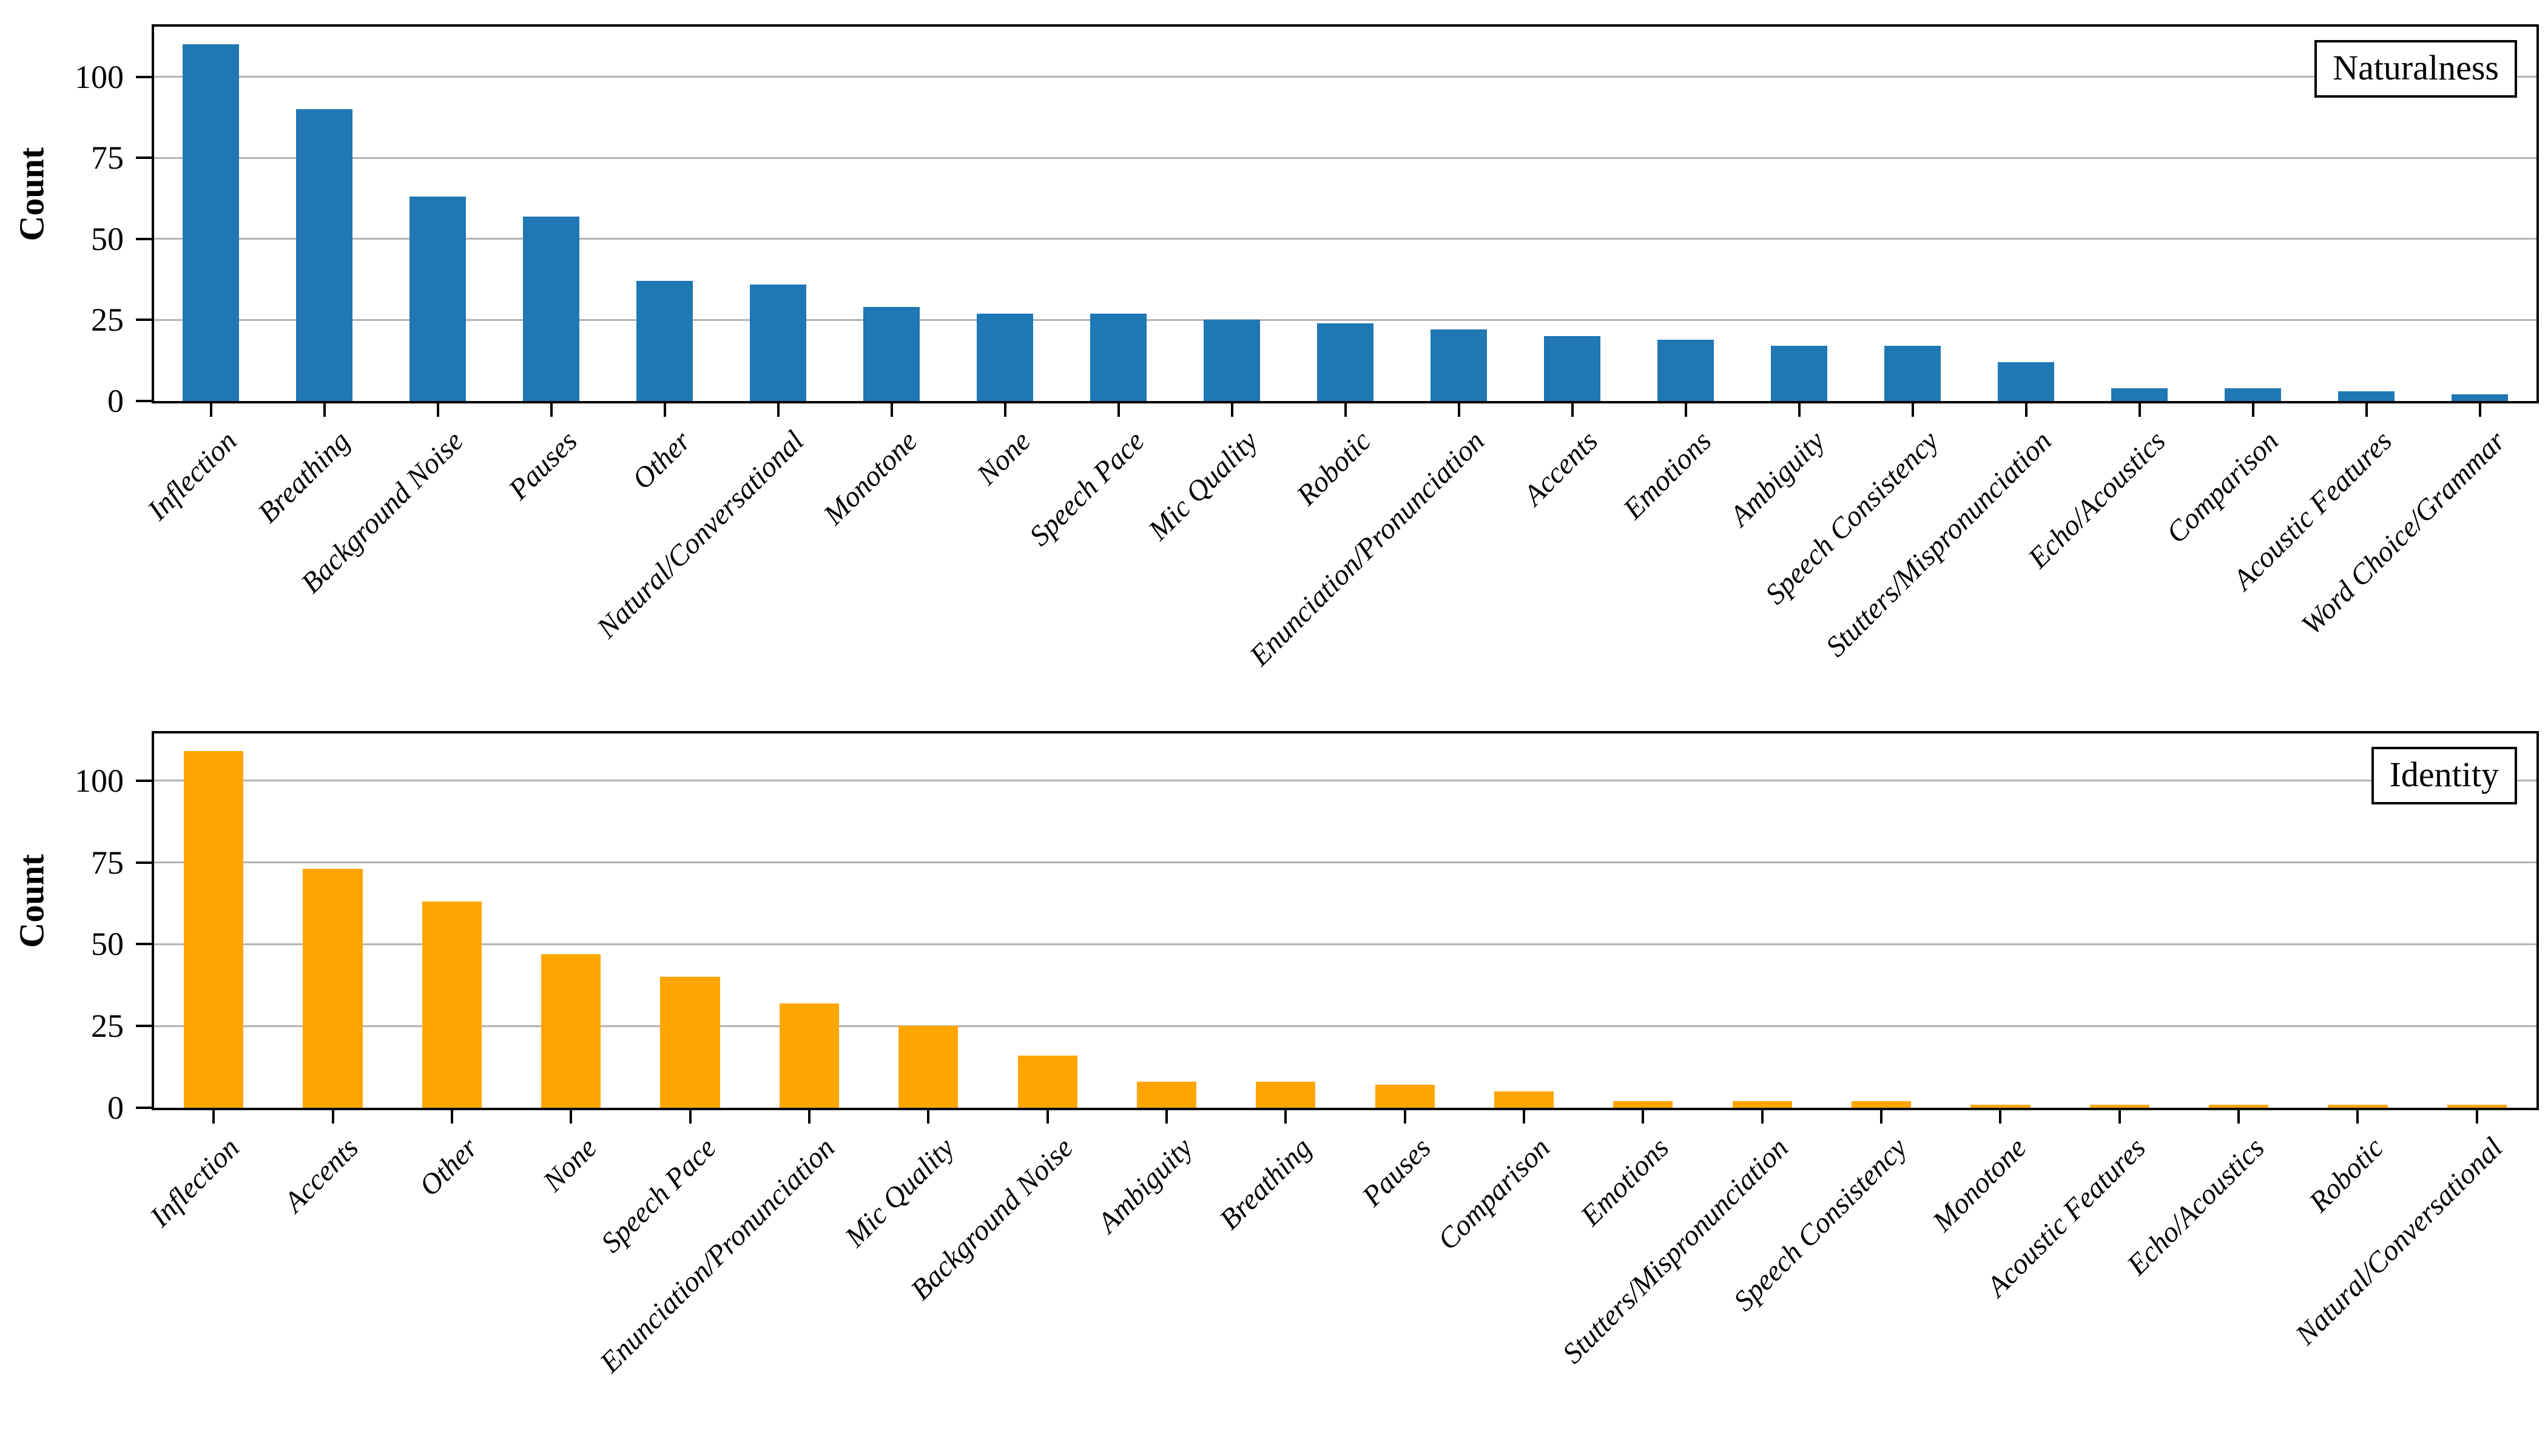 Image resolution: width=2548 pixels, height=1456 pixels. Describe the element at coordinates (192, 476) in the screenshot. I see `x-label-text-inflection: Inflection` at that location.